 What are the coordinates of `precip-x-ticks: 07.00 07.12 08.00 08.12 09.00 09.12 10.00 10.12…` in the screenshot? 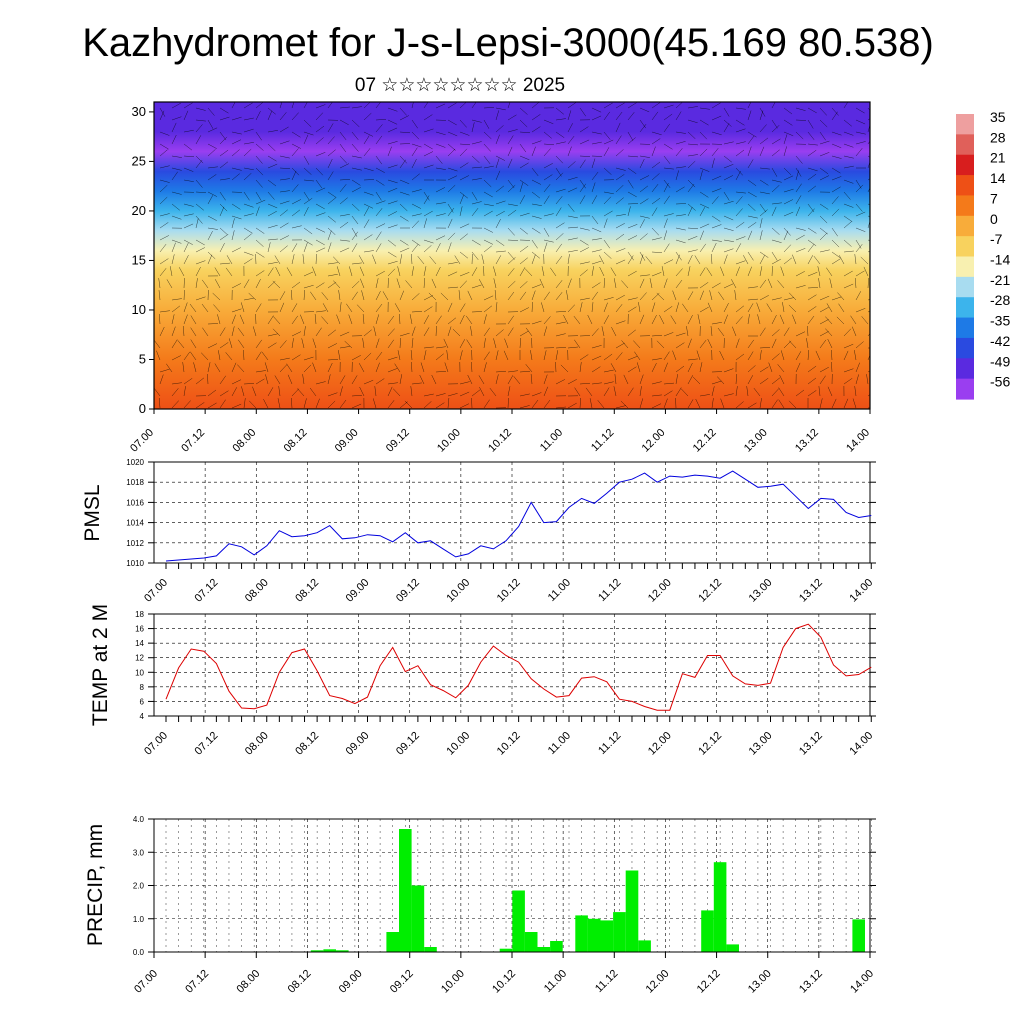 It's located at (504, 974).